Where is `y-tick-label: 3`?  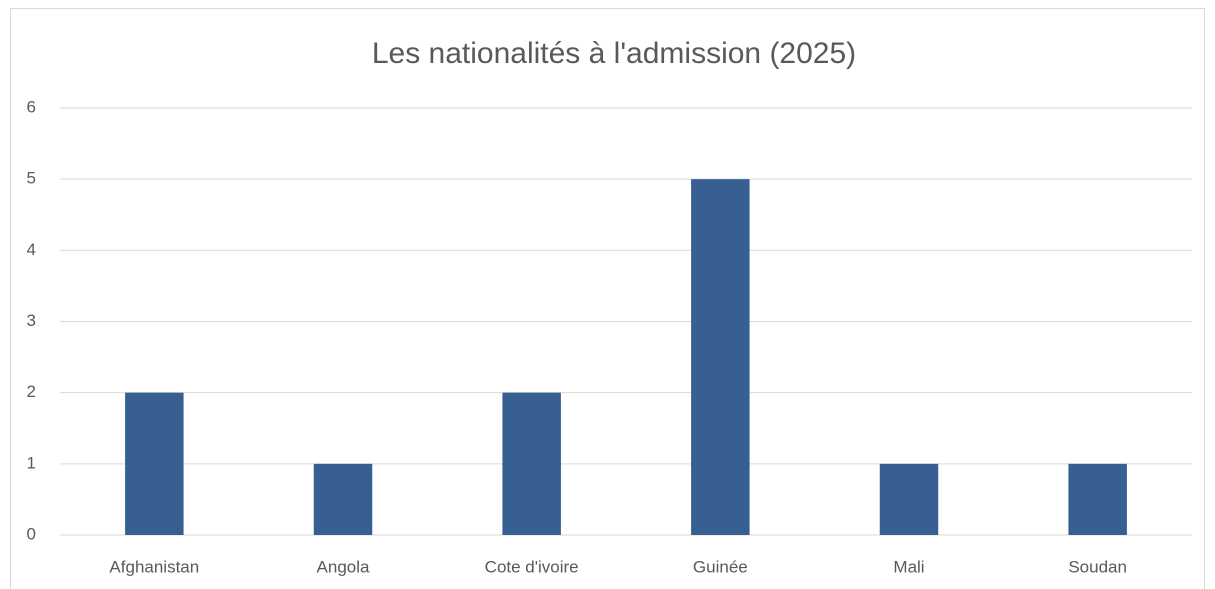 y-tick-label: 3 is located at coordinates (31, 320).